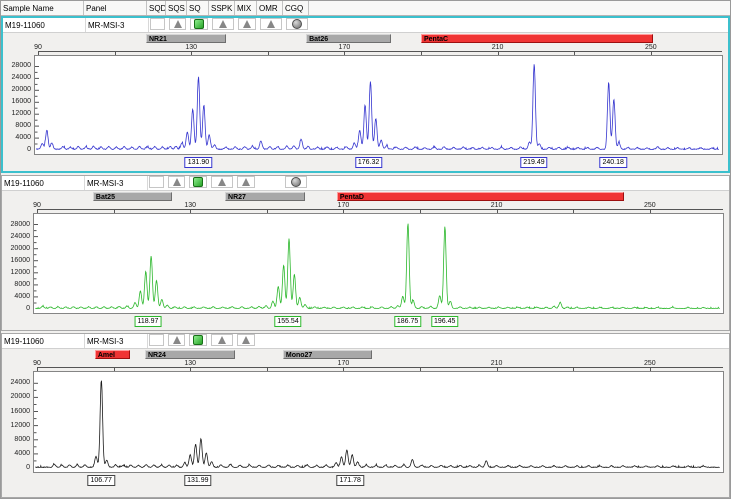 The width and height of the screenshot is (731, 499). I want to click on y-axis-label: 12000, so click(20, 425).